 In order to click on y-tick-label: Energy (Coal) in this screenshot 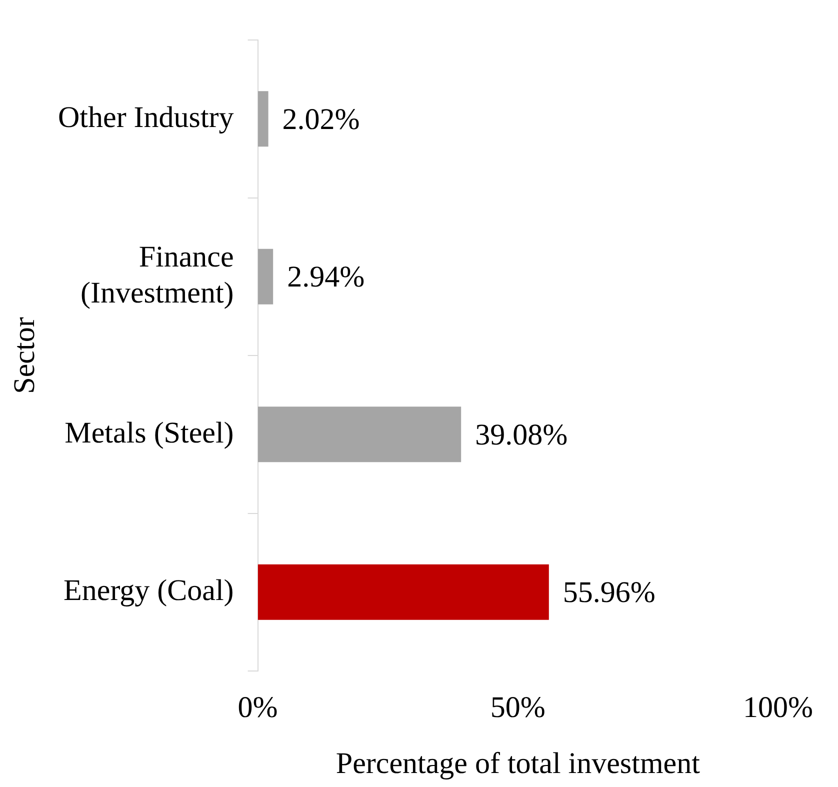, I will do `click(149, 590)`.